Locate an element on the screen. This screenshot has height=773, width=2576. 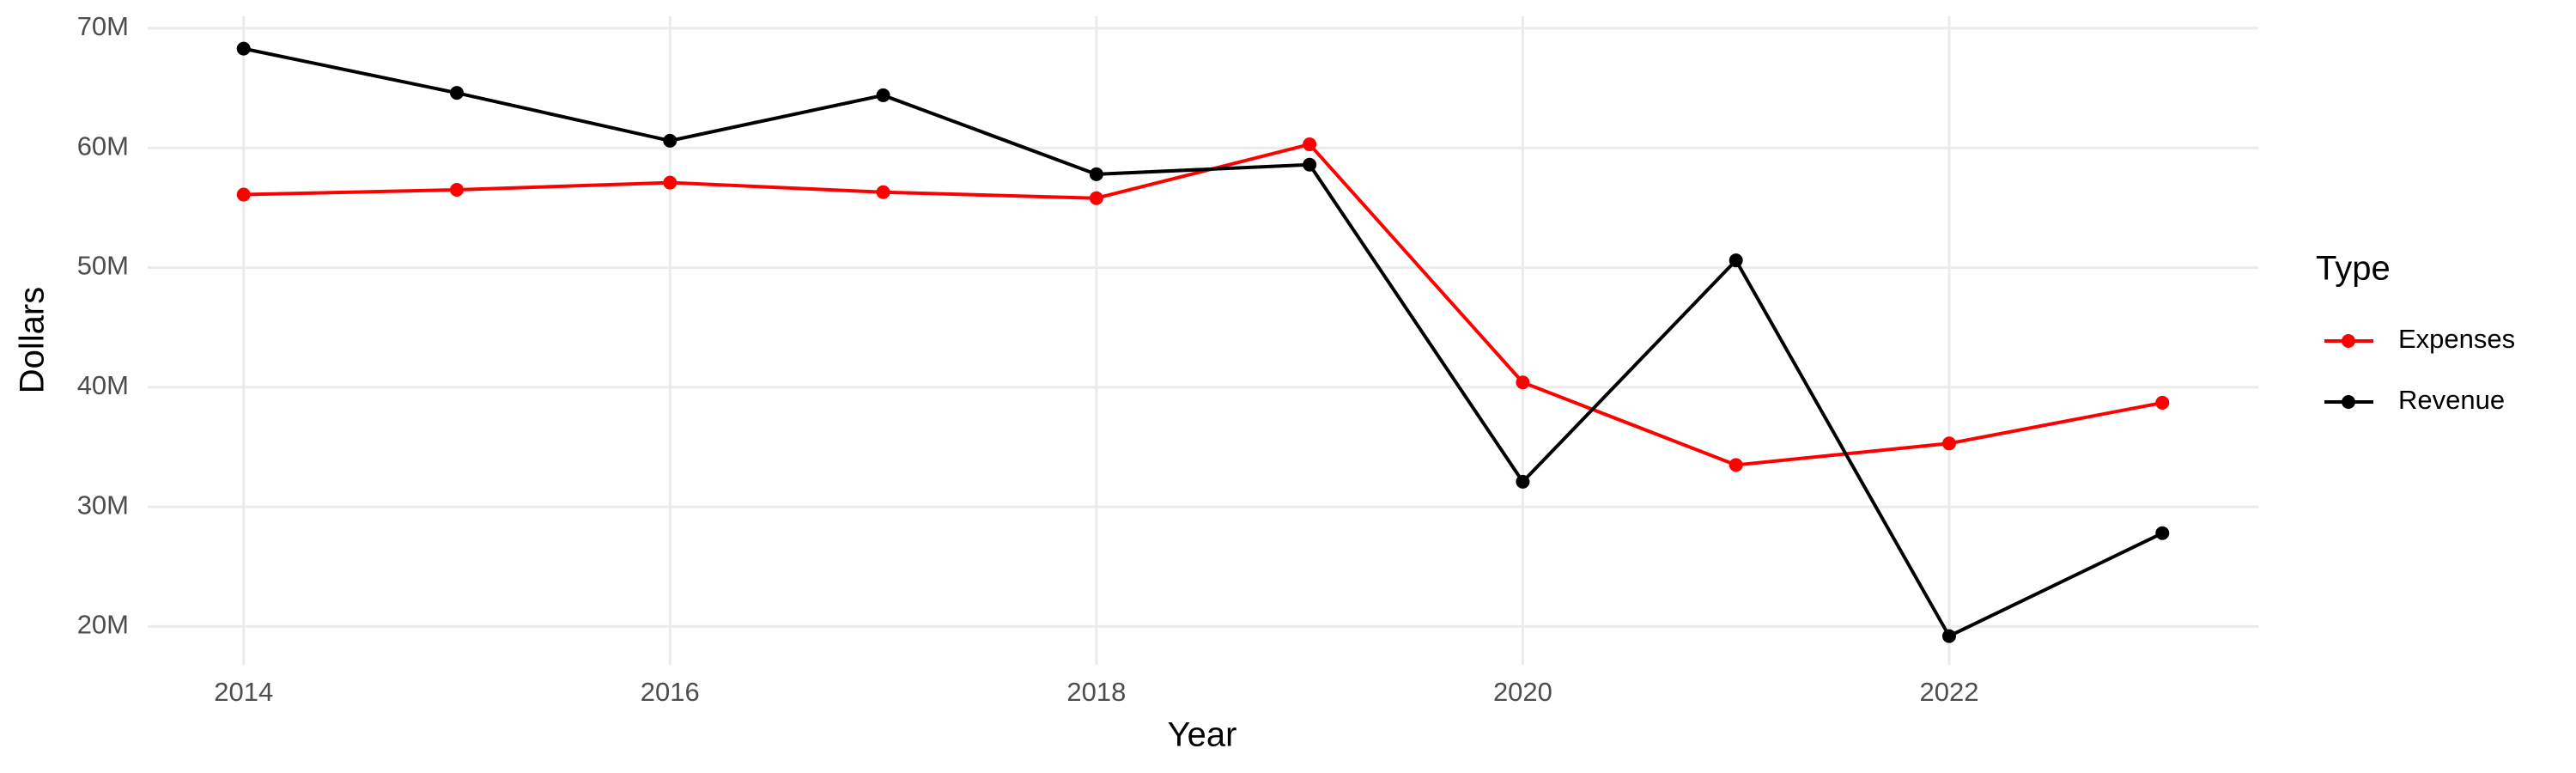
y-tick-label: 70M is located at coordinates (103, 26).